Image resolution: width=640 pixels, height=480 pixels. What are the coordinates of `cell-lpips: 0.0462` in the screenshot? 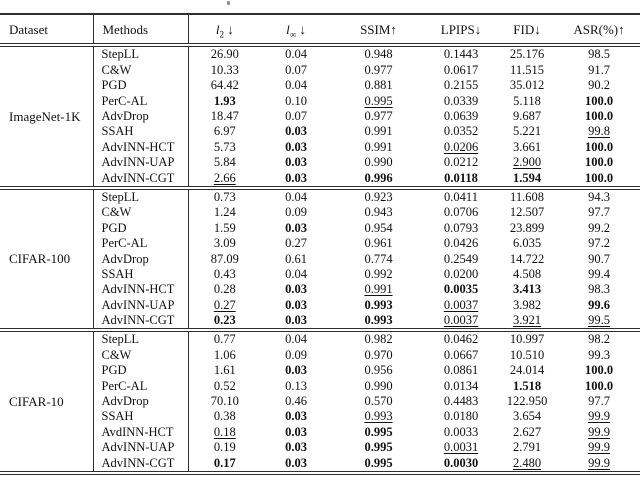 It's located at (461, 337).